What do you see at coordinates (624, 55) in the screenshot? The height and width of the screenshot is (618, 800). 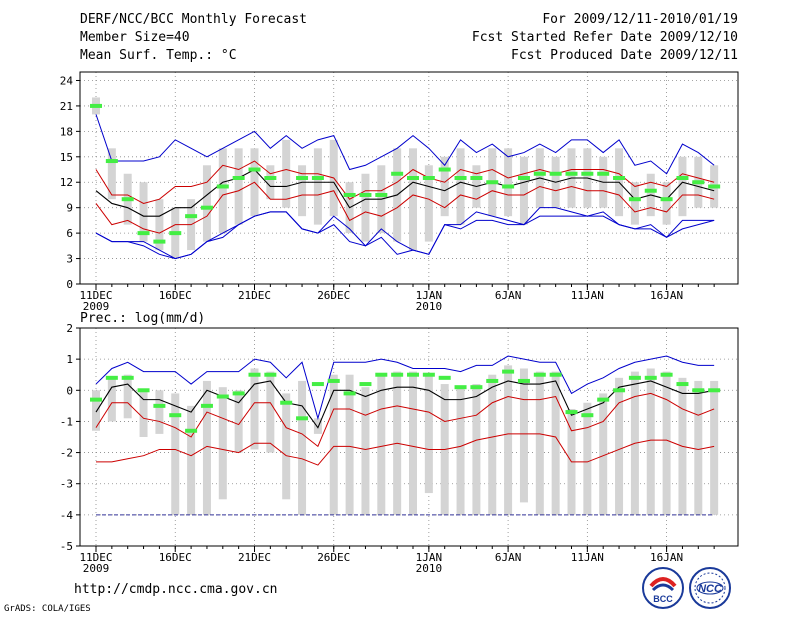 I see `forecast-produced-date: Fcst Produced Date 2009/12/11` at bounding box center [624, 55].